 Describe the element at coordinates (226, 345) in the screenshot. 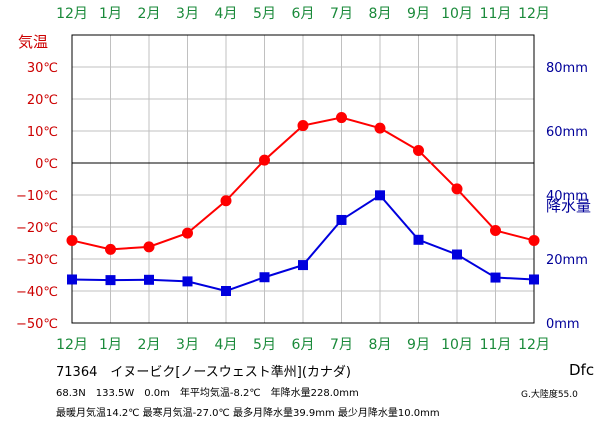

I see `month-label-bottom: 4月` at that location.